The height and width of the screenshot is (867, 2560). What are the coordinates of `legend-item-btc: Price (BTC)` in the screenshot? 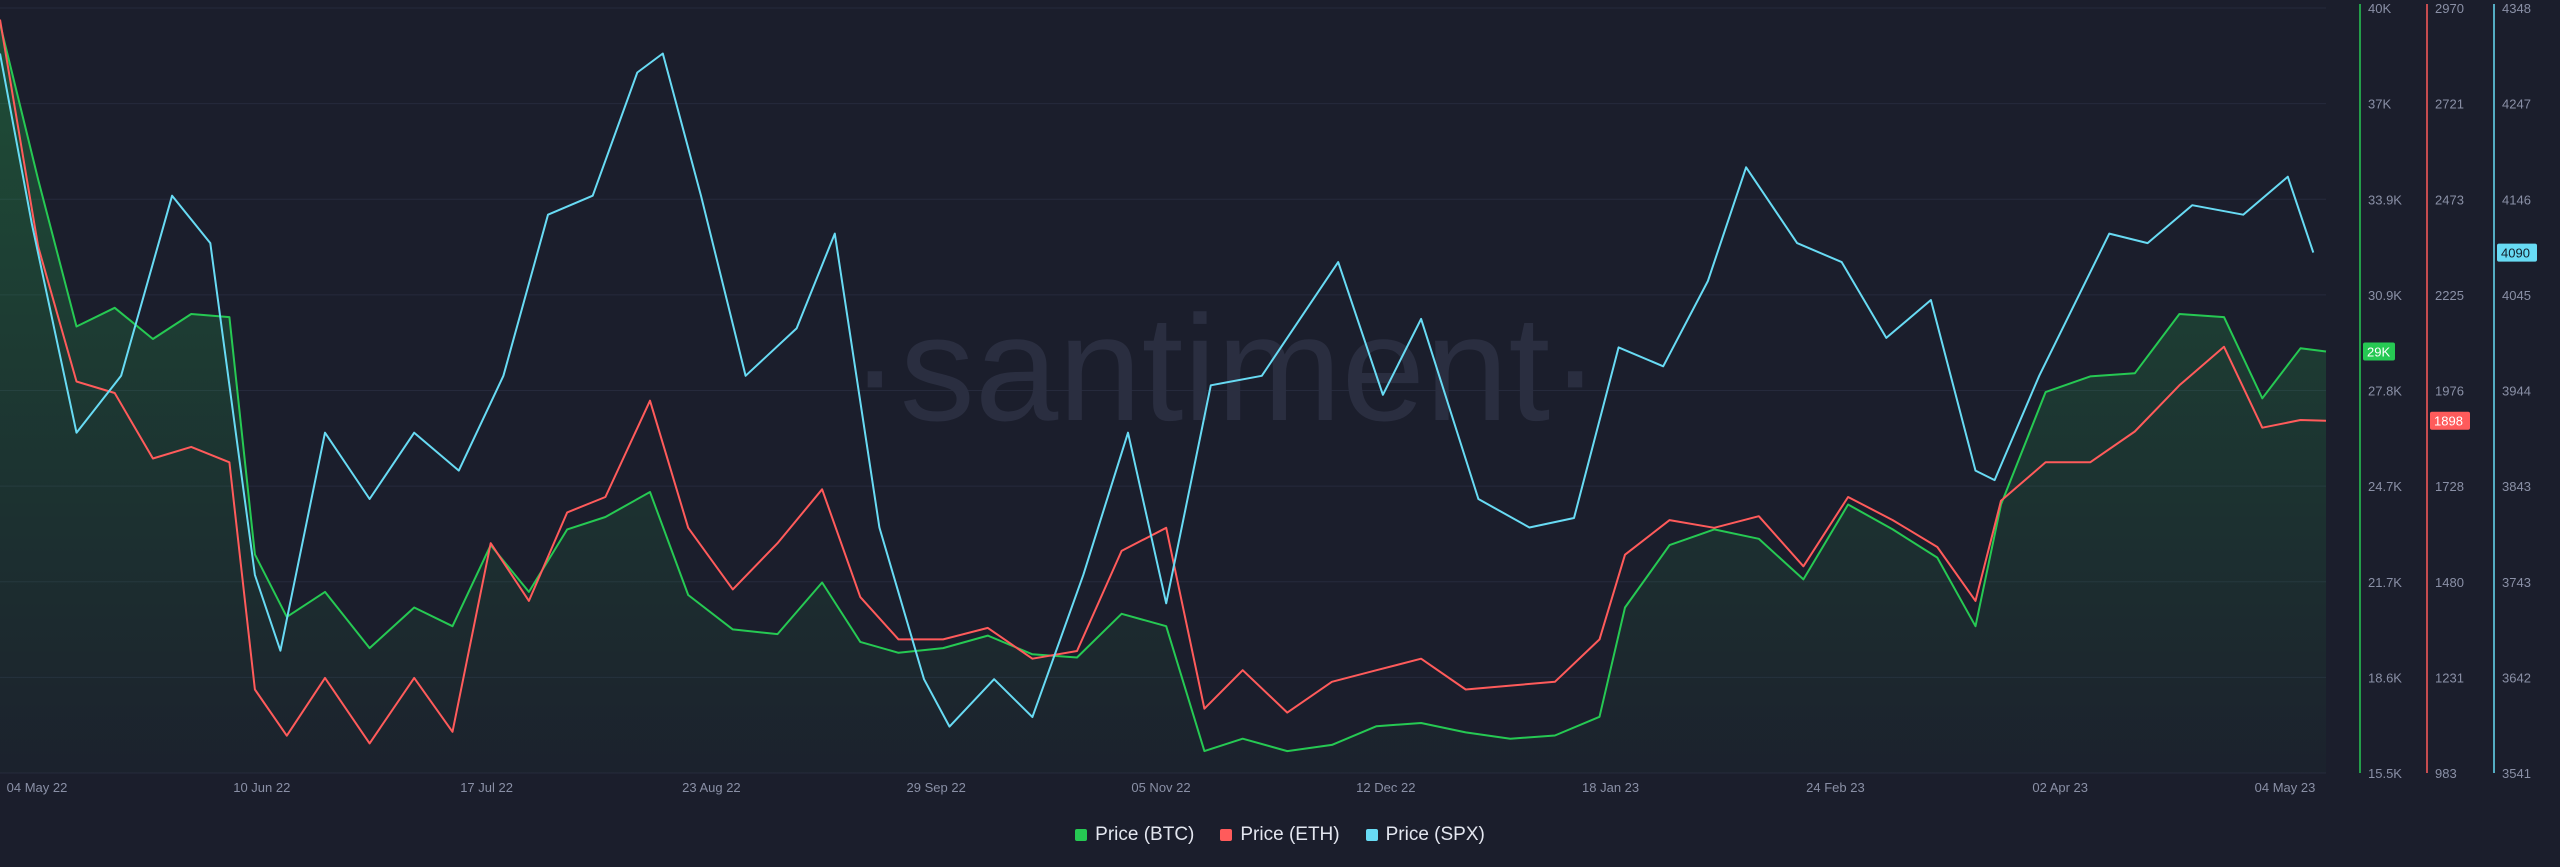 It's located at (1134, 835).